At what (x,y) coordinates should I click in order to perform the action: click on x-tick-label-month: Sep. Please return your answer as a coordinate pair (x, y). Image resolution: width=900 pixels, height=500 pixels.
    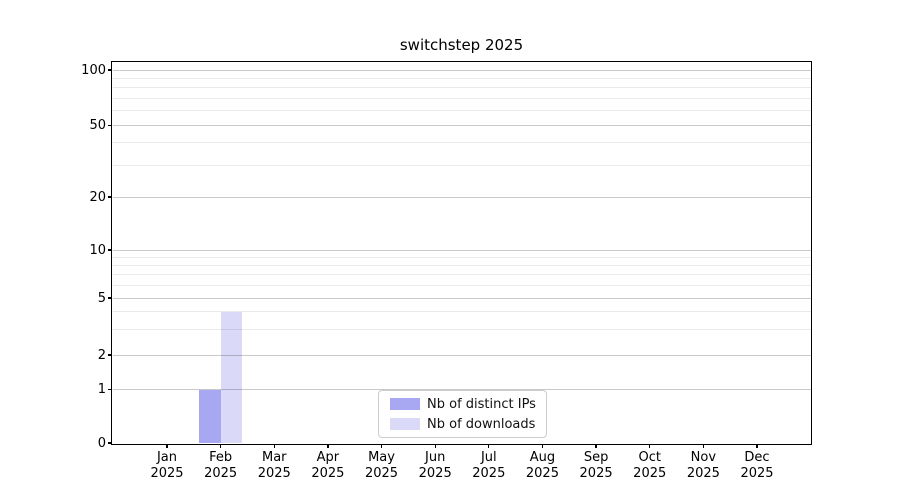
    Looking at the image, I should click on (596, 457).